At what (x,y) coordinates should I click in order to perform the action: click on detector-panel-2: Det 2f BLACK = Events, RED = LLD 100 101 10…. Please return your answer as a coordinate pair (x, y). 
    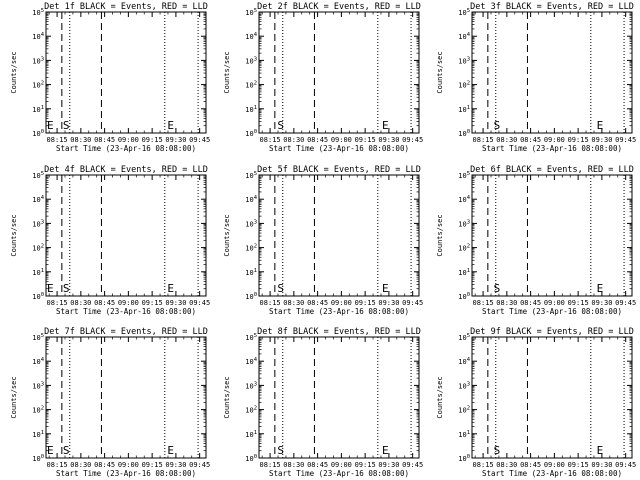
    Looking at the image, I should click on (323, 77).